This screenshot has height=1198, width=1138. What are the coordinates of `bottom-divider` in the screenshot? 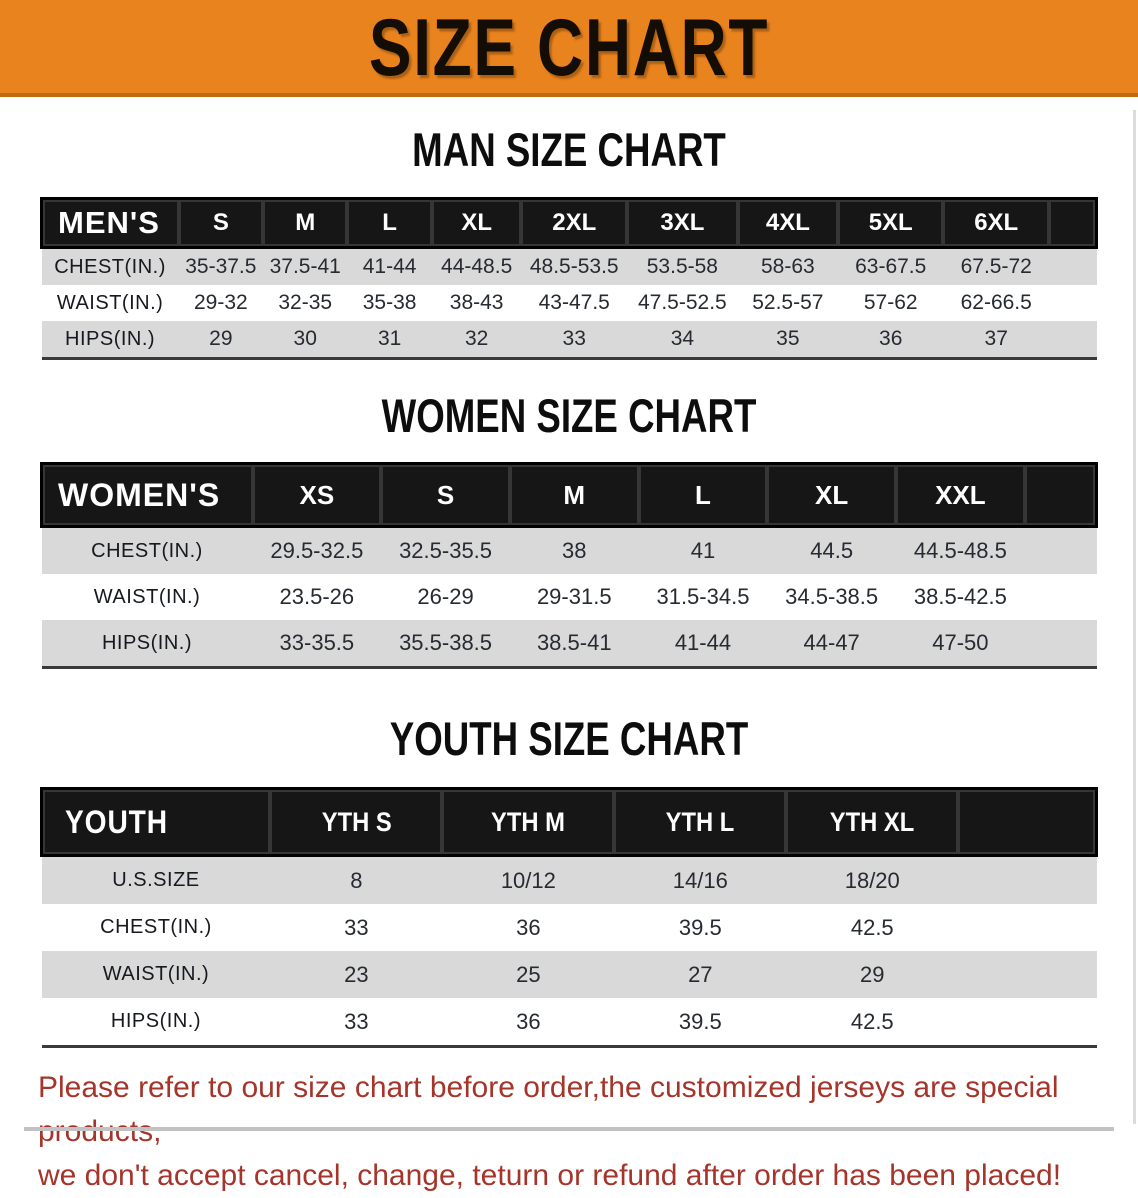 It's located at (569, 1129).